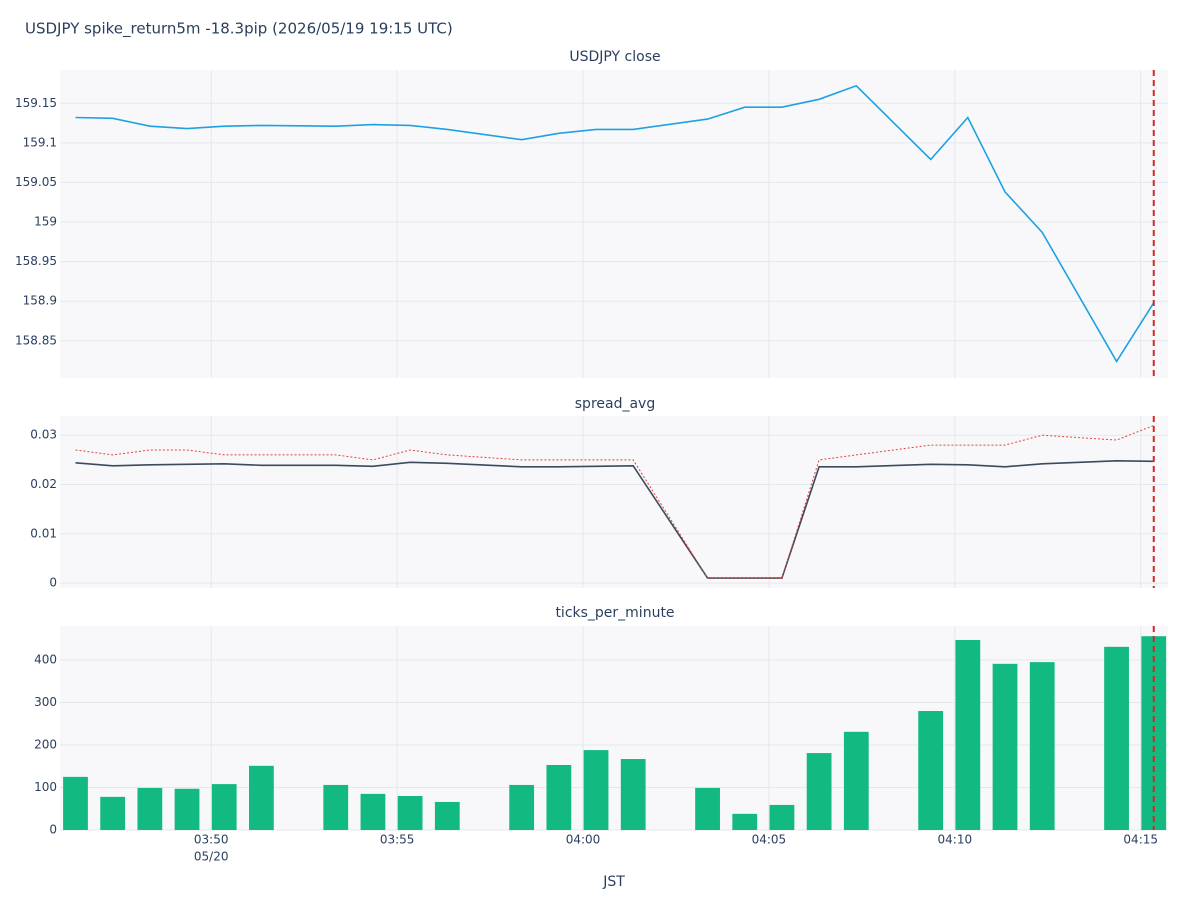 This screenshot has width=1200, height=900. I want to click on y-tick-label: 158.9, so click(40, 301).